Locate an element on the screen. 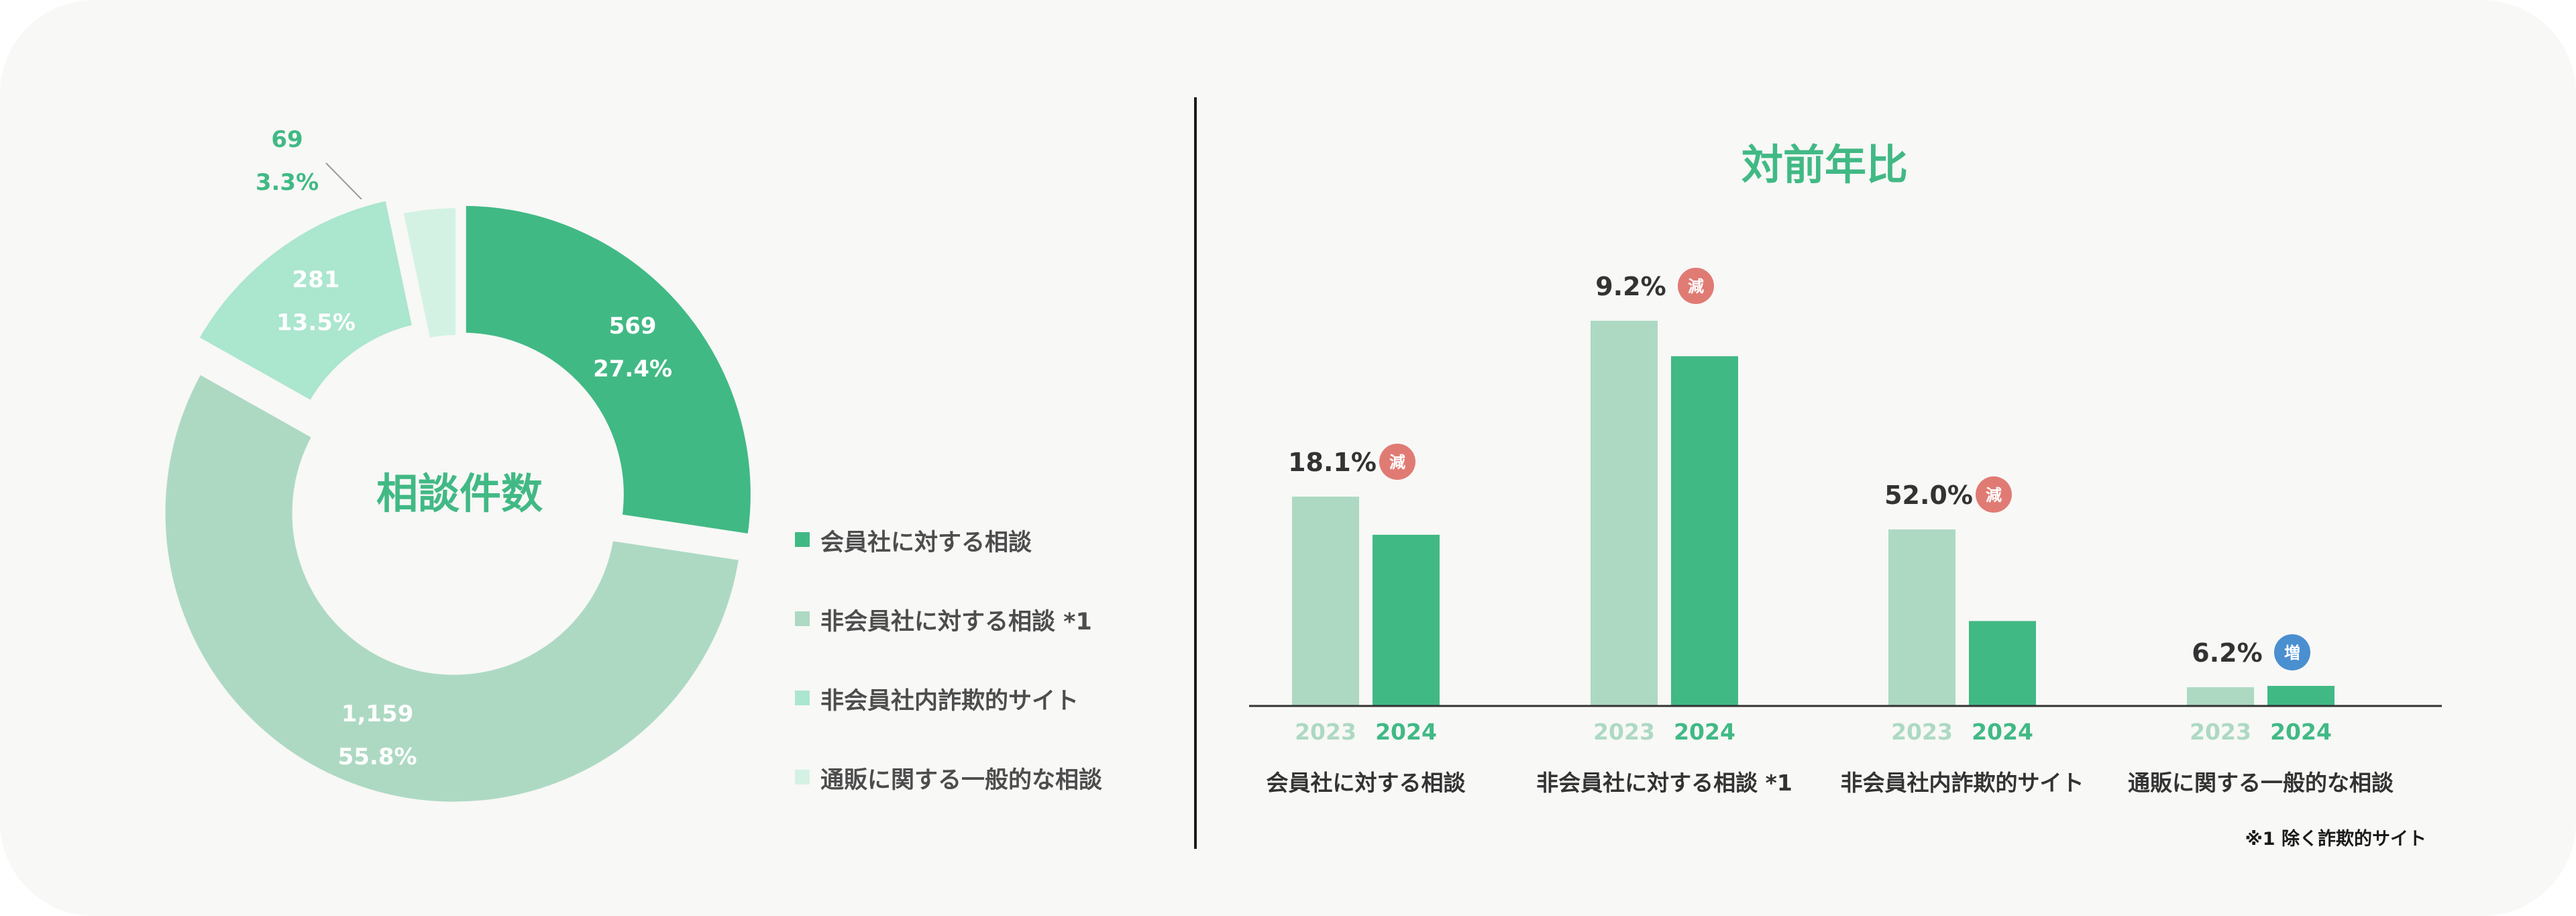 The height and width of the screenshot is (916, 2576). increase-badge is located at coordinates (2292, 652).